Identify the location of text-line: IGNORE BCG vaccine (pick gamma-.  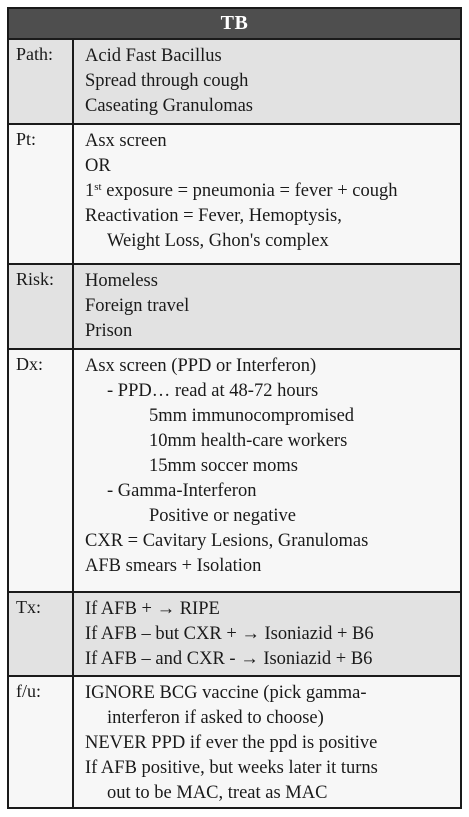
(226, 693).